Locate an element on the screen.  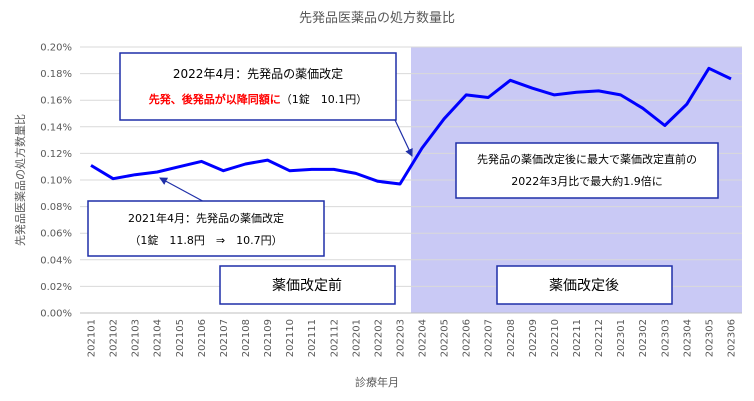
x-tick-label: 202104 is located at coordinates (158, 338).